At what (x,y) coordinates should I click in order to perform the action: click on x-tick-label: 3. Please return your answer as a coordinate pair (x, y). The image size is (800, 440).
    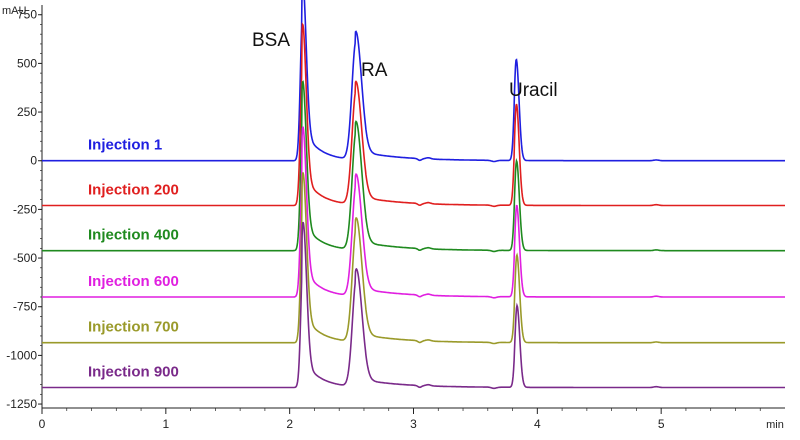
    Looking at the image, I should click on (413, 424).